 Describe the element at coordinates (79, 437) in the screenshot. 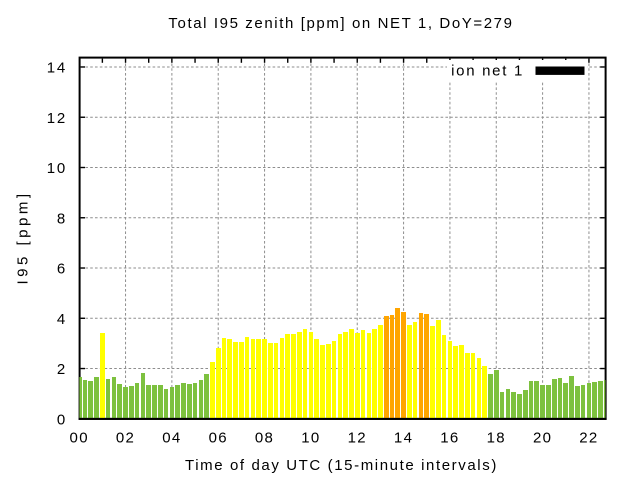

I see `svg-text: 00` at that location.